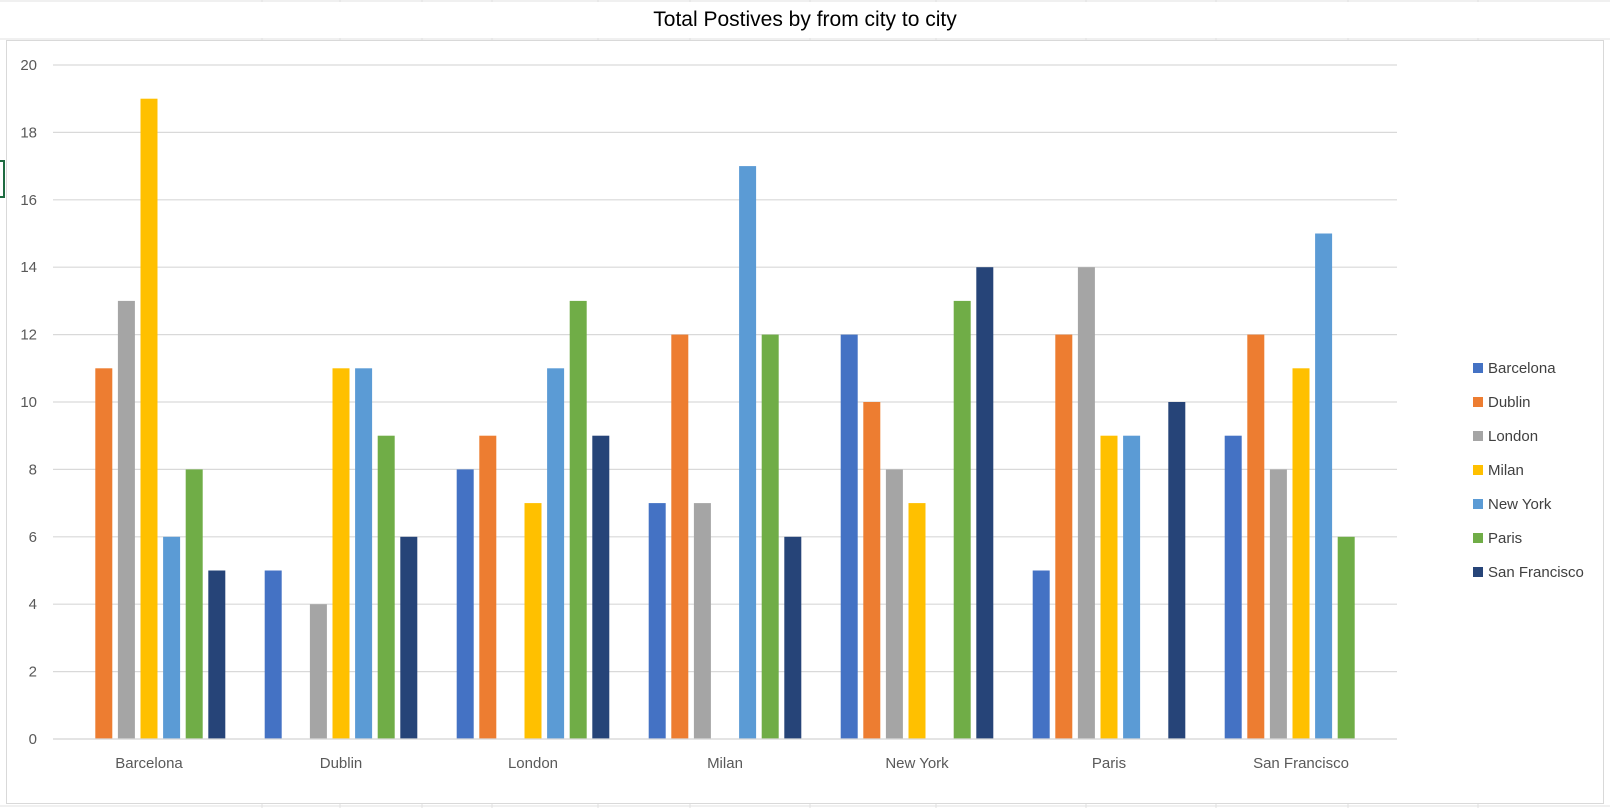 This screenshot has height=808, width=1610. Describe the element at coordinates (1506, 470) in the screenshot. I see `legend-label: Milan` at that location.